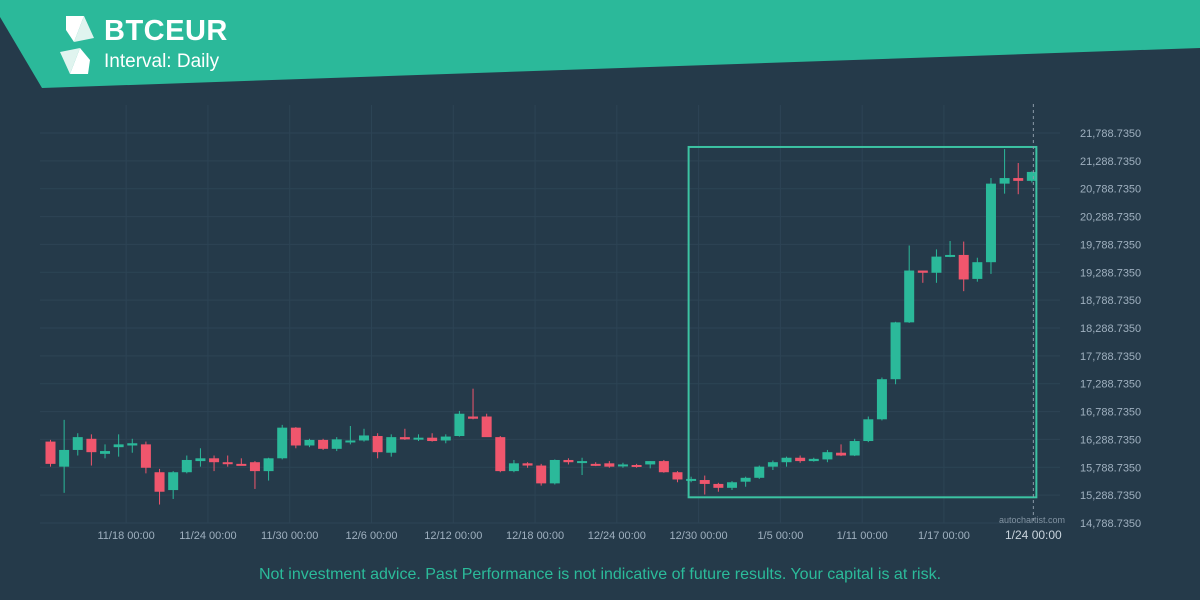 This screenshot has width=1200, height=600. What do you see at coordinates (1110, 162) in the screenshot?
I see `y-tick-label: 21,288.7350` at bounding box center [1110, 162].